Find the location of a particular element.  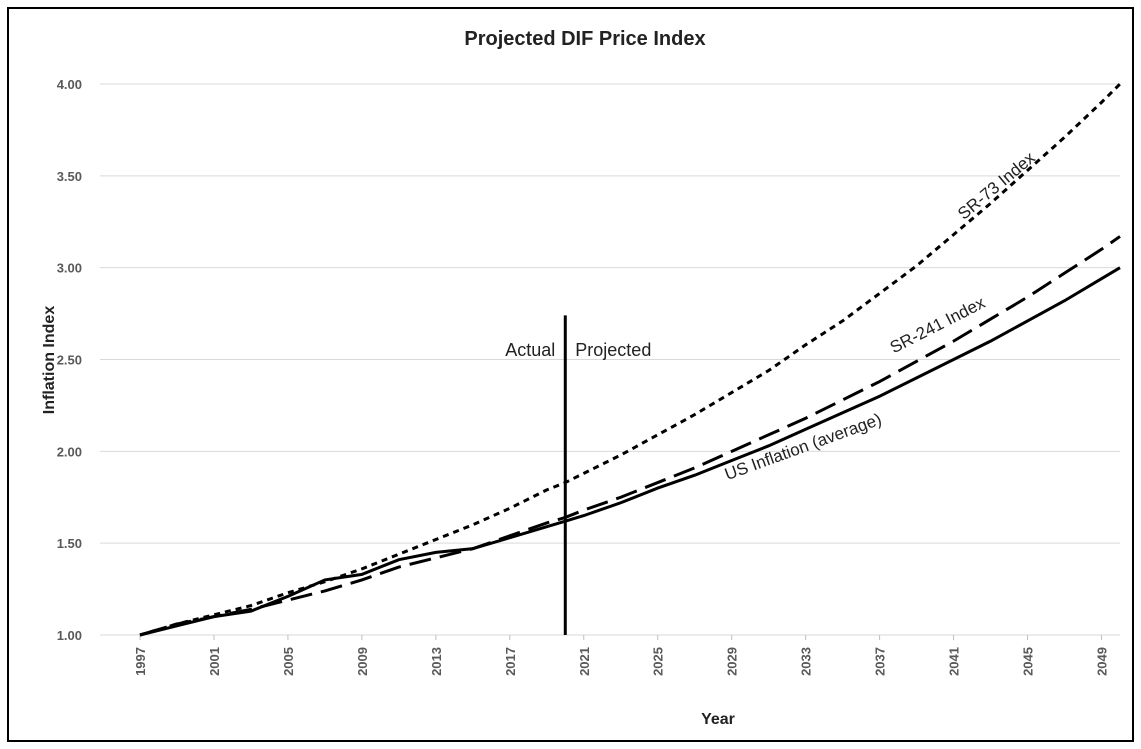

divider-label: Projected is located at coordinates (613, 350).